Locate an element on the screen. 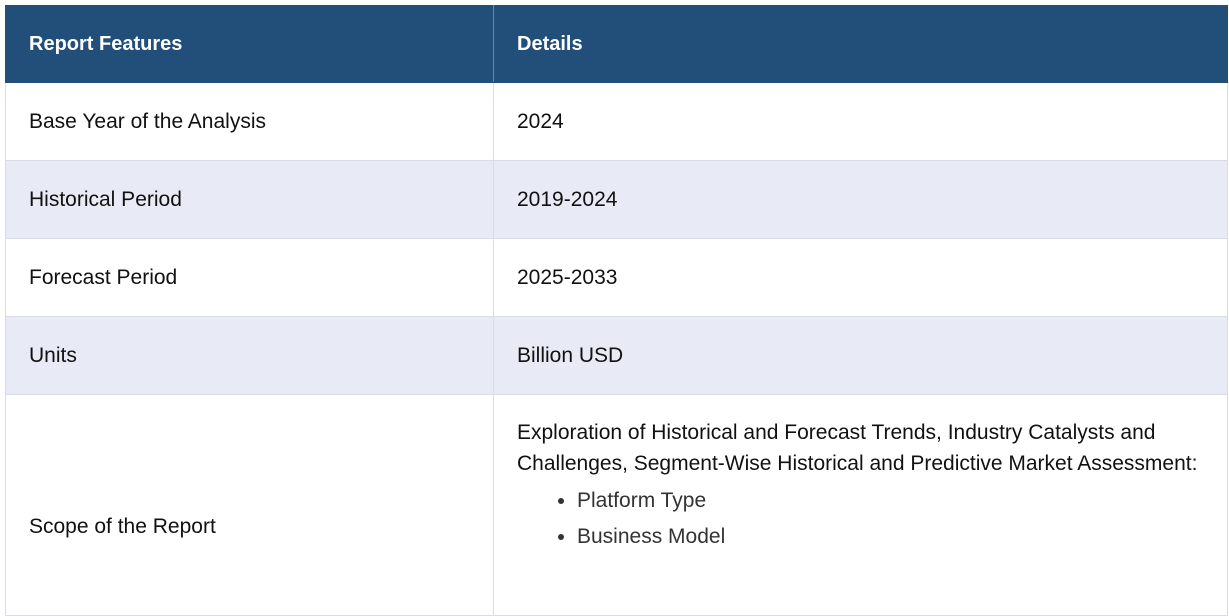 The height and width of the screenshot is (616, 1229). row-detail-units: Billion USD is located at coordinates (860, 355).